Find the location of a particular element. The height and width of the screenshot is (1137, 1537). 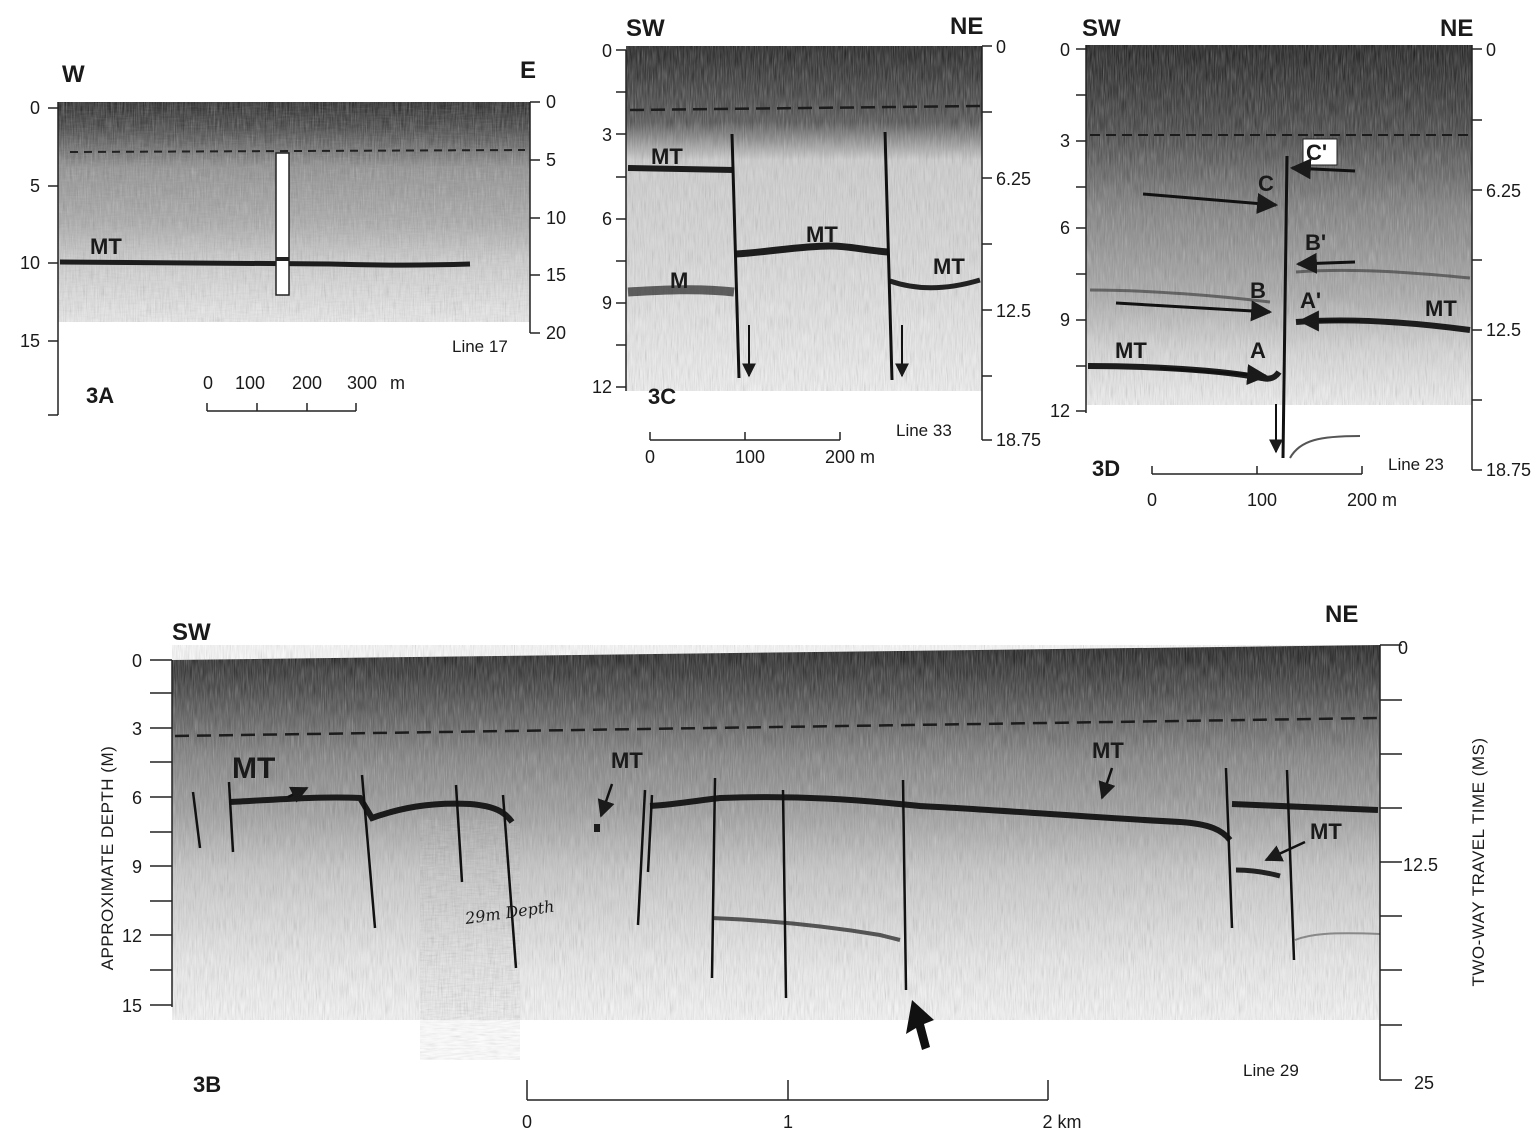

label-mt-3b-1: MT is located at coordinates (253, 768).